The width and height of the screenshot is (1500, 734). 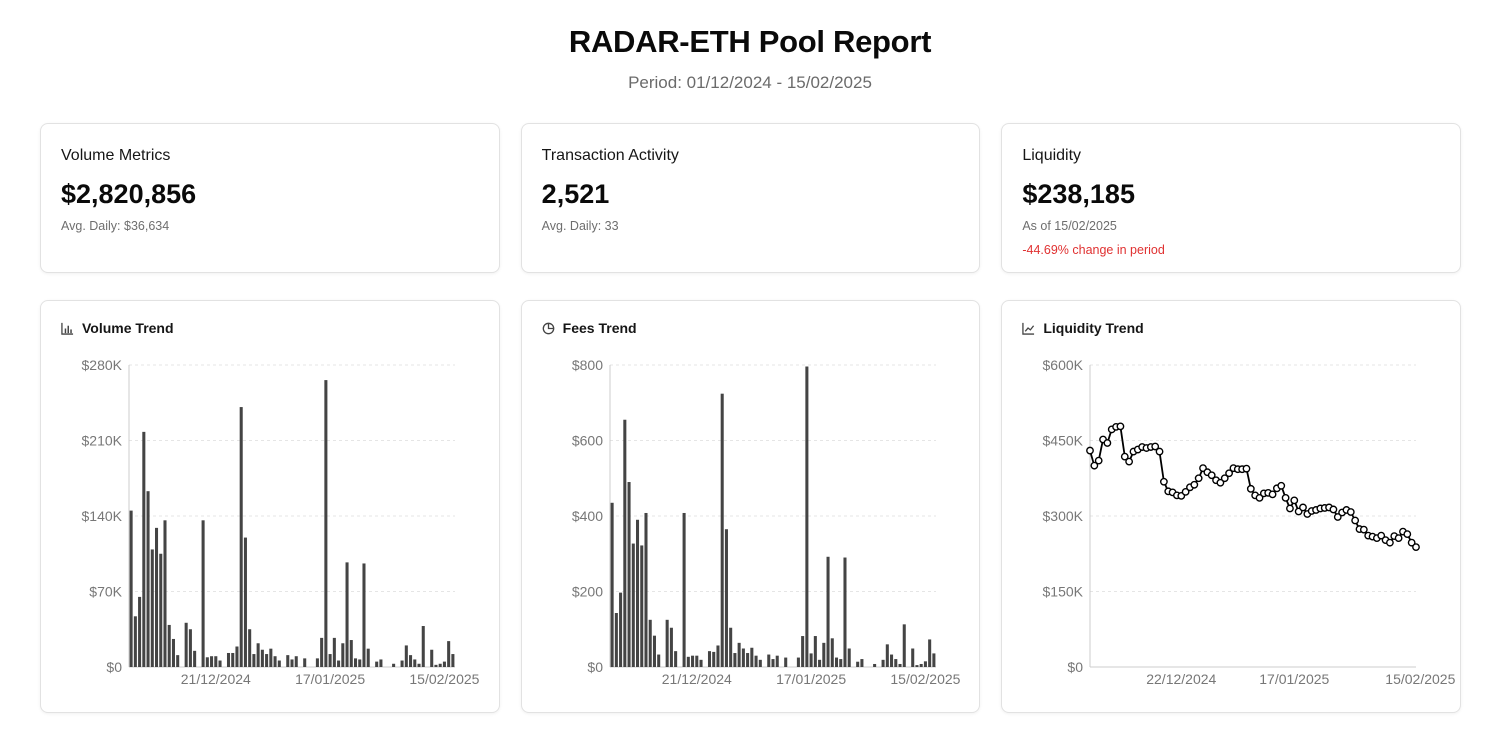 I want to click on card-value: $2,820,856, so click(x=129, y=194).